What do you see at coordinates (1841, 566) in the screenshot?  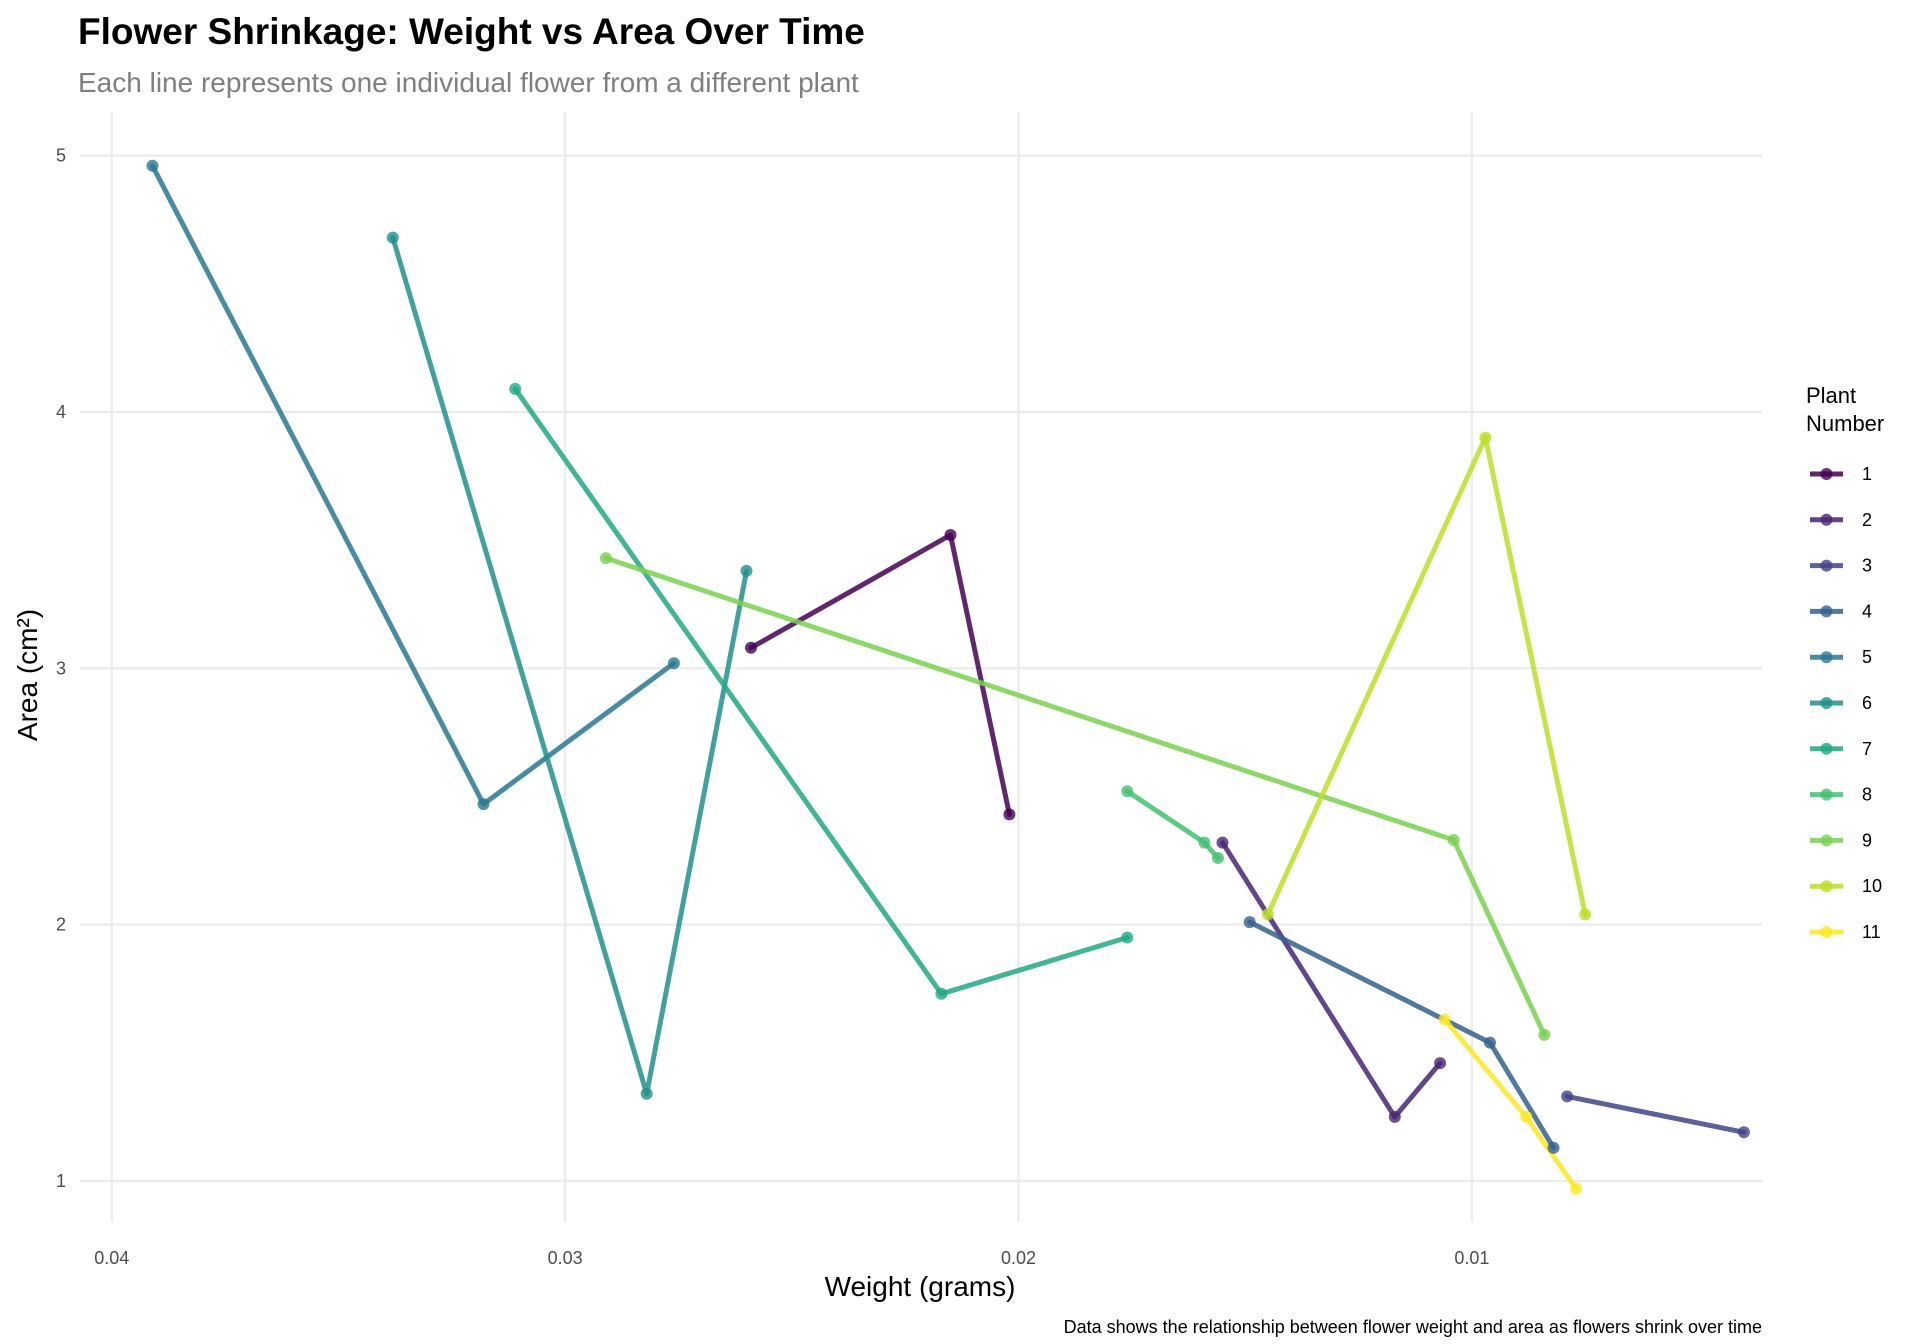 I see `legend-item-plant-3: 3` at bounding box center [1841, 566].